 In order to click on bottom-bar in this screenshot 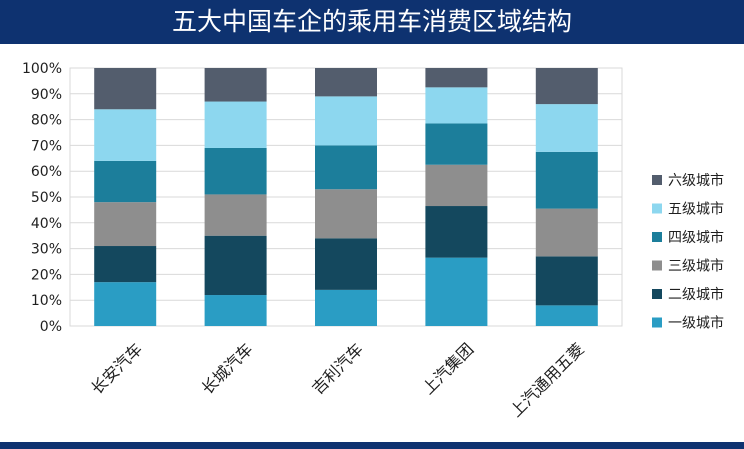, I will do `click(372, 445)`.